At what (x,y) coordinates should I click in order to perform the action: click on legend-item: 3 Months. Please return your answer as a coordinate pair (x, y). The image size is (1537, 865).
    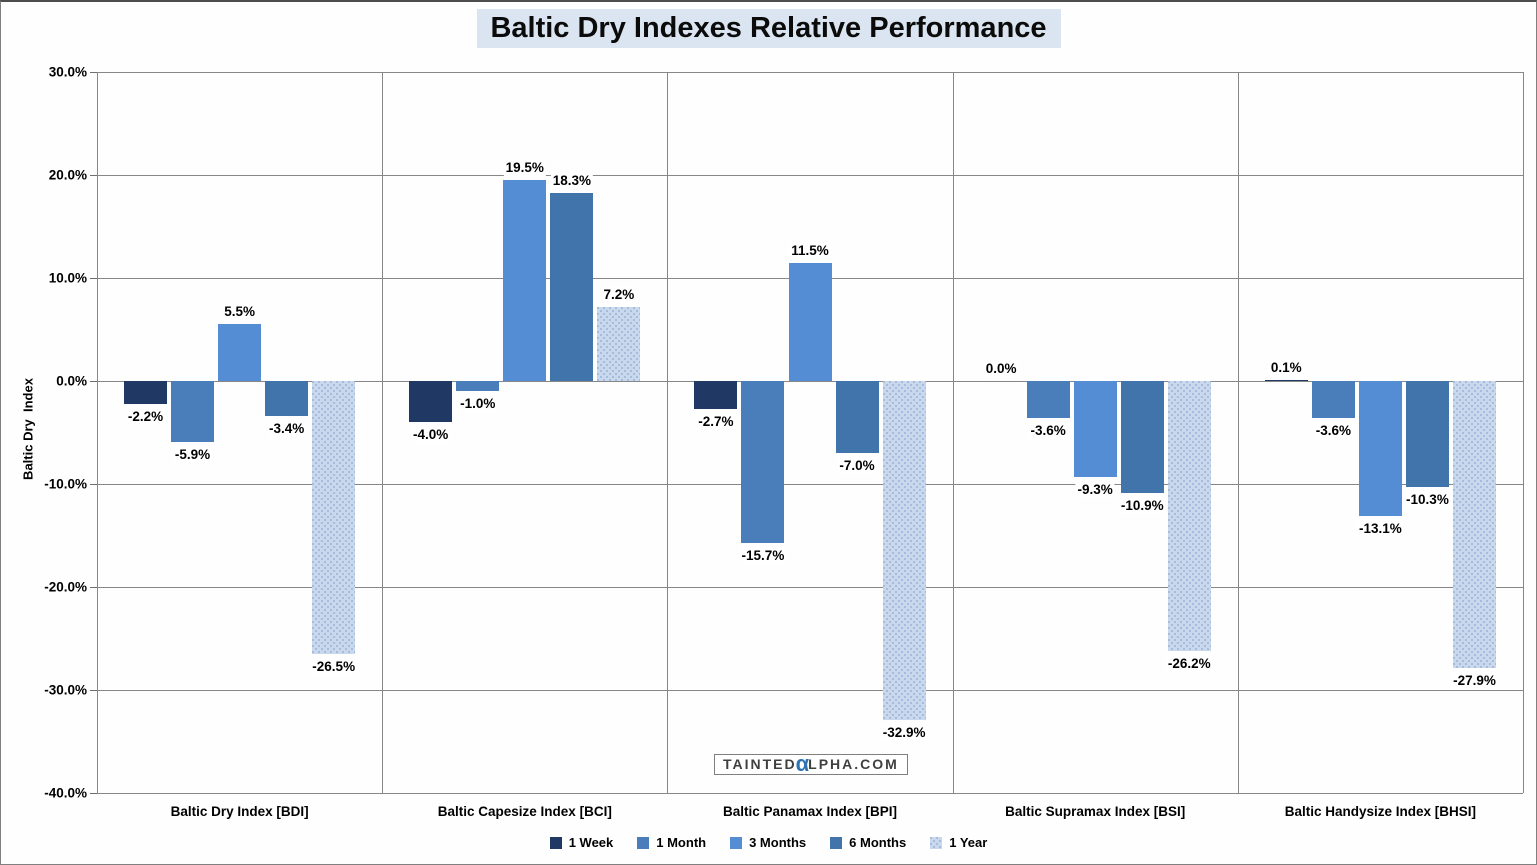
    Looking at the image, I should click on (768, 842).